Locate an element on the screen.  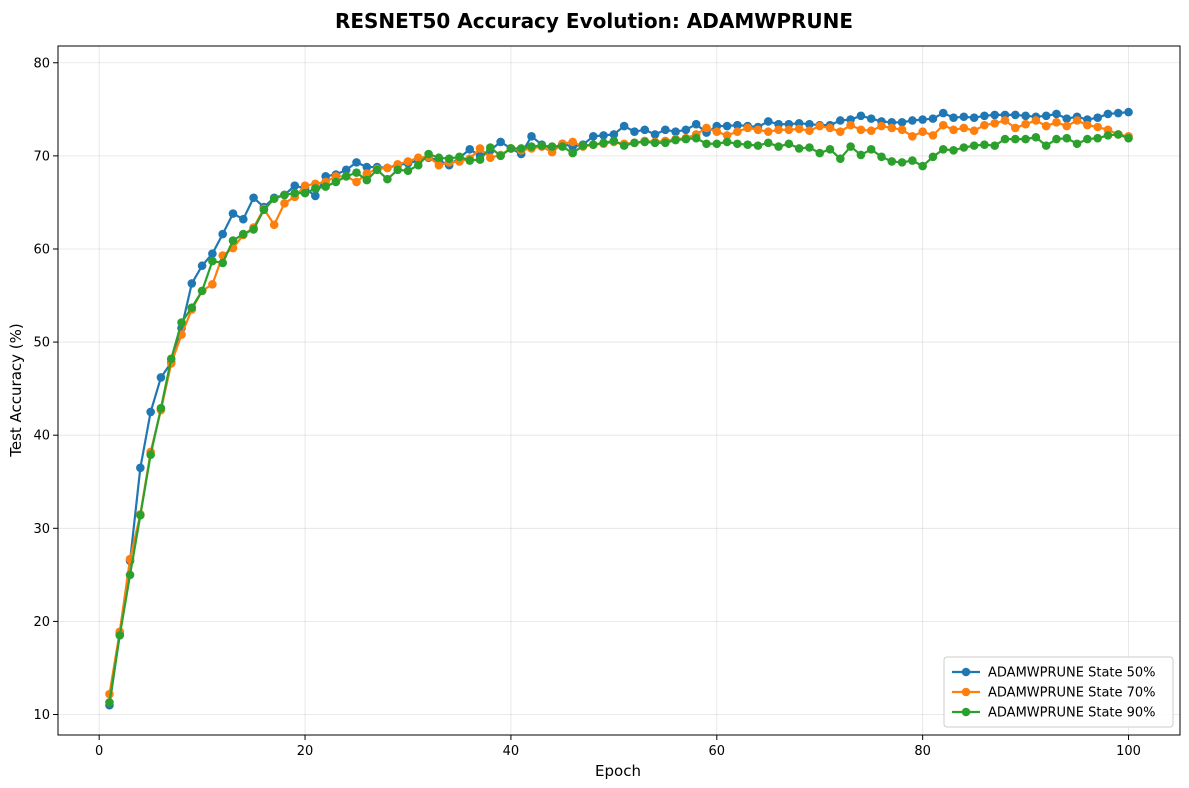
x-axis-label: Epoch is located at coordinates (618, 771).